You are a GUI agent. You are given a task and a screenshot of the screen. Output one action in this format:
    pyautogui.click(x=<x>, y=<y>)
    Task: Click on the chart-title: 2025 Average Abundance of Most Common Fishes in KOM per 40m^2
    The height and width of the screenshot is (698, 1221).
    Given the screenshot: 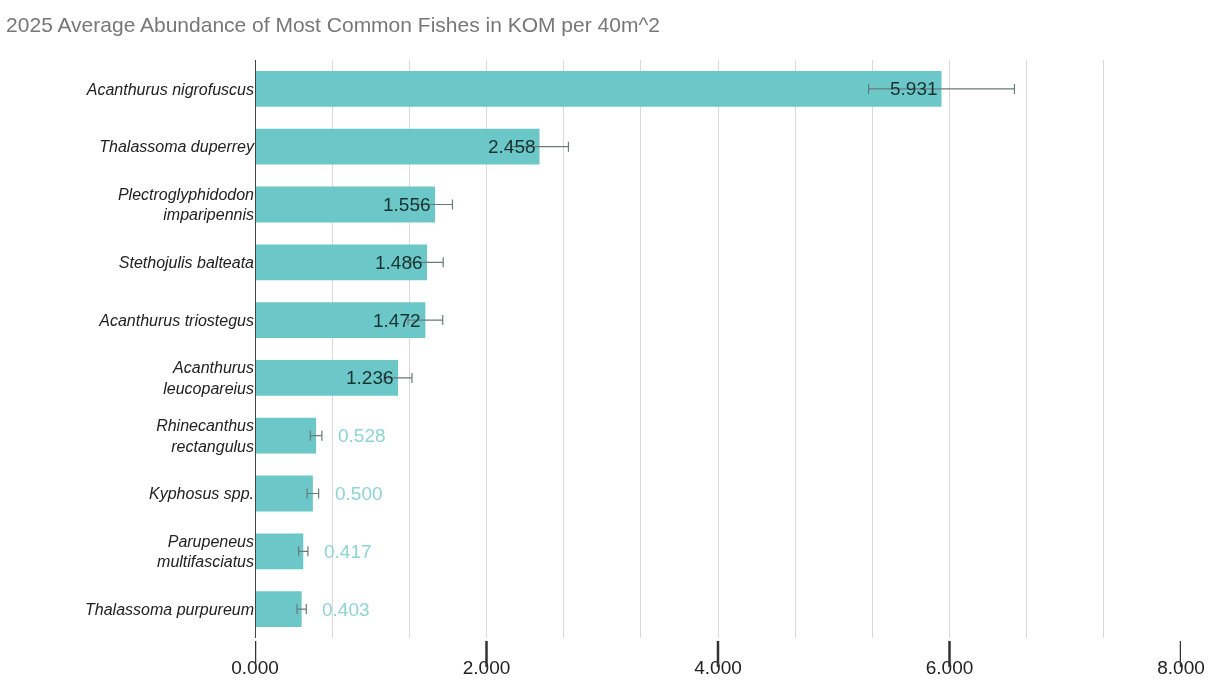 What is the action you would take?
    pyautogui.click(x=333, y=25)
    